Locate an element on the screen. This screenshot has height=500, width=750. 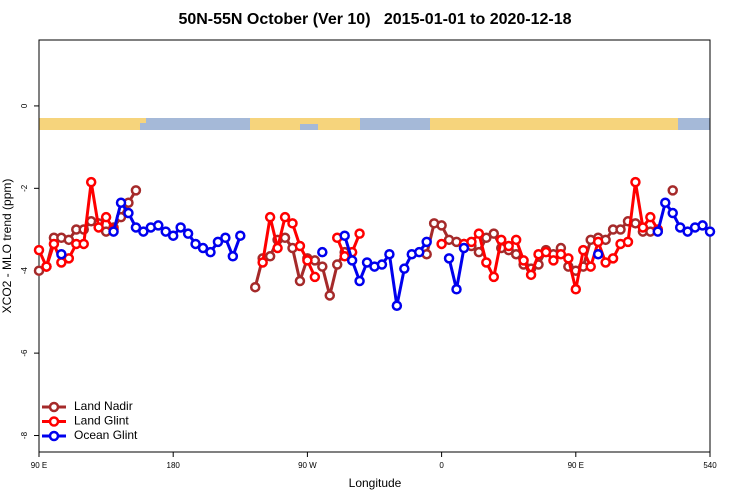
legend-label: Land Glint is located at coordinates (101, 421).